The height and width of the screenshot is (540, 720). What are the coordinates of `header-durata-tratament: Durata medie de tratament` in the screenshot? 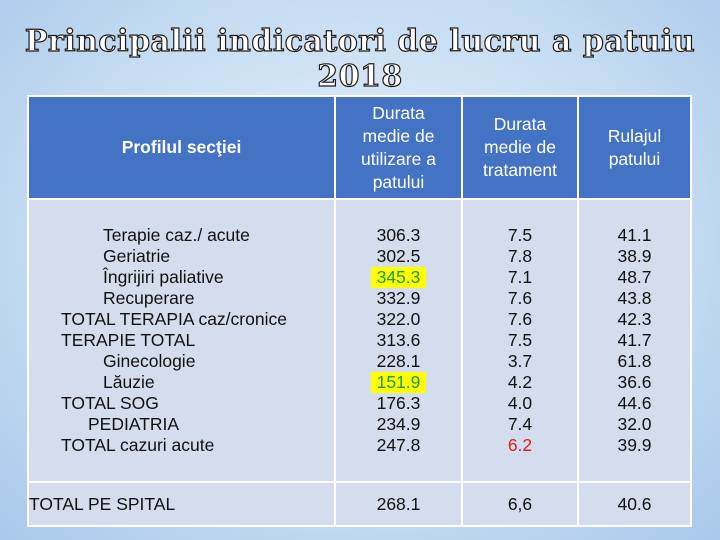 It's located at (520, 147).